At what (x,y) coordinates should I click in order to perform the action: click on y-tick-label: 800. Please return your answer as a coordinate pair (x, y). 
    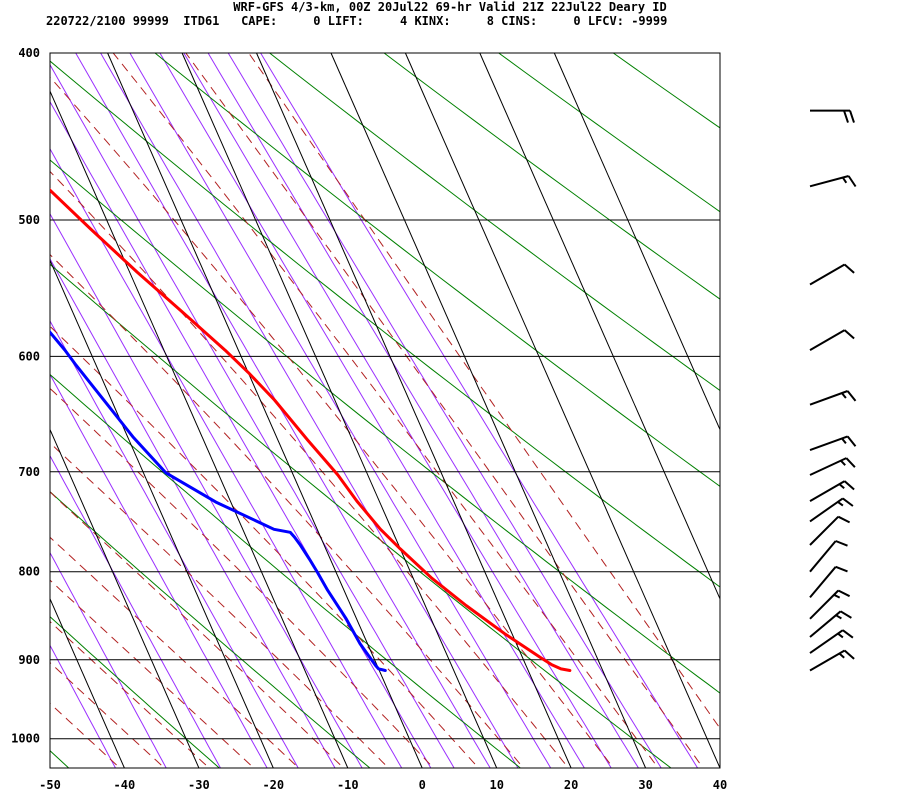
    Looking at the image, I should click on (29, 572).